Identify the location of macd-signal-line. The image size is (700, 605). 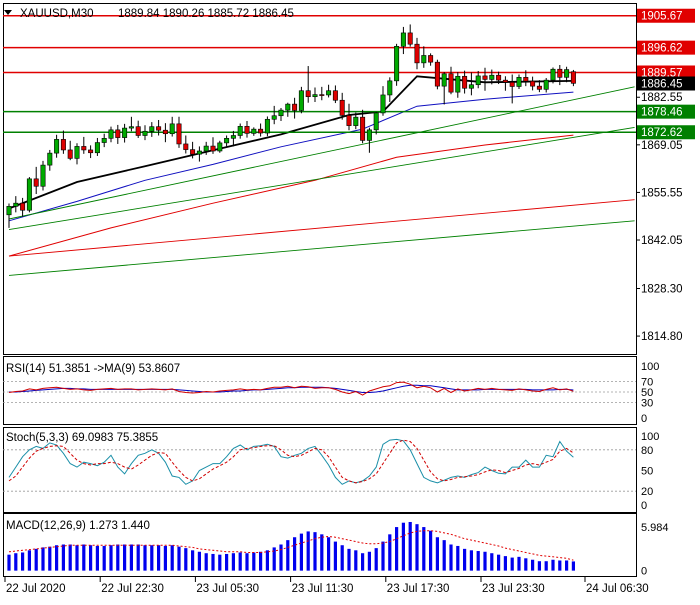
(291, 545).